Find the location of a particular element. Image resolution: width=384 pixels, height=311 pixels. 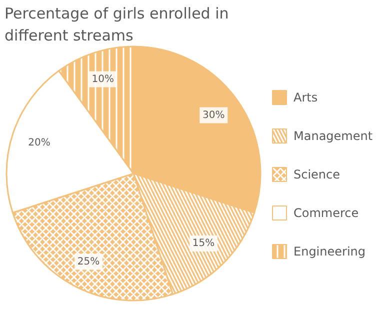

data-label: 30% is located at coordinates (213, 115).